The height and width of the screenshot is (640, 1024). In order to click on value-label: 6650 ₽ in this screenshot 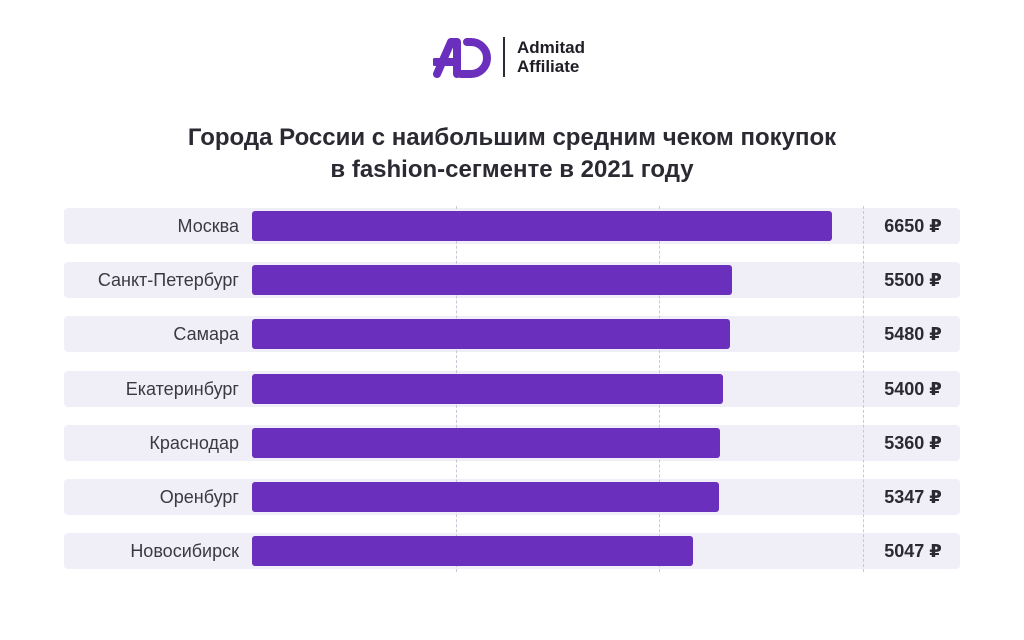, I will do `click(913, 226)`.